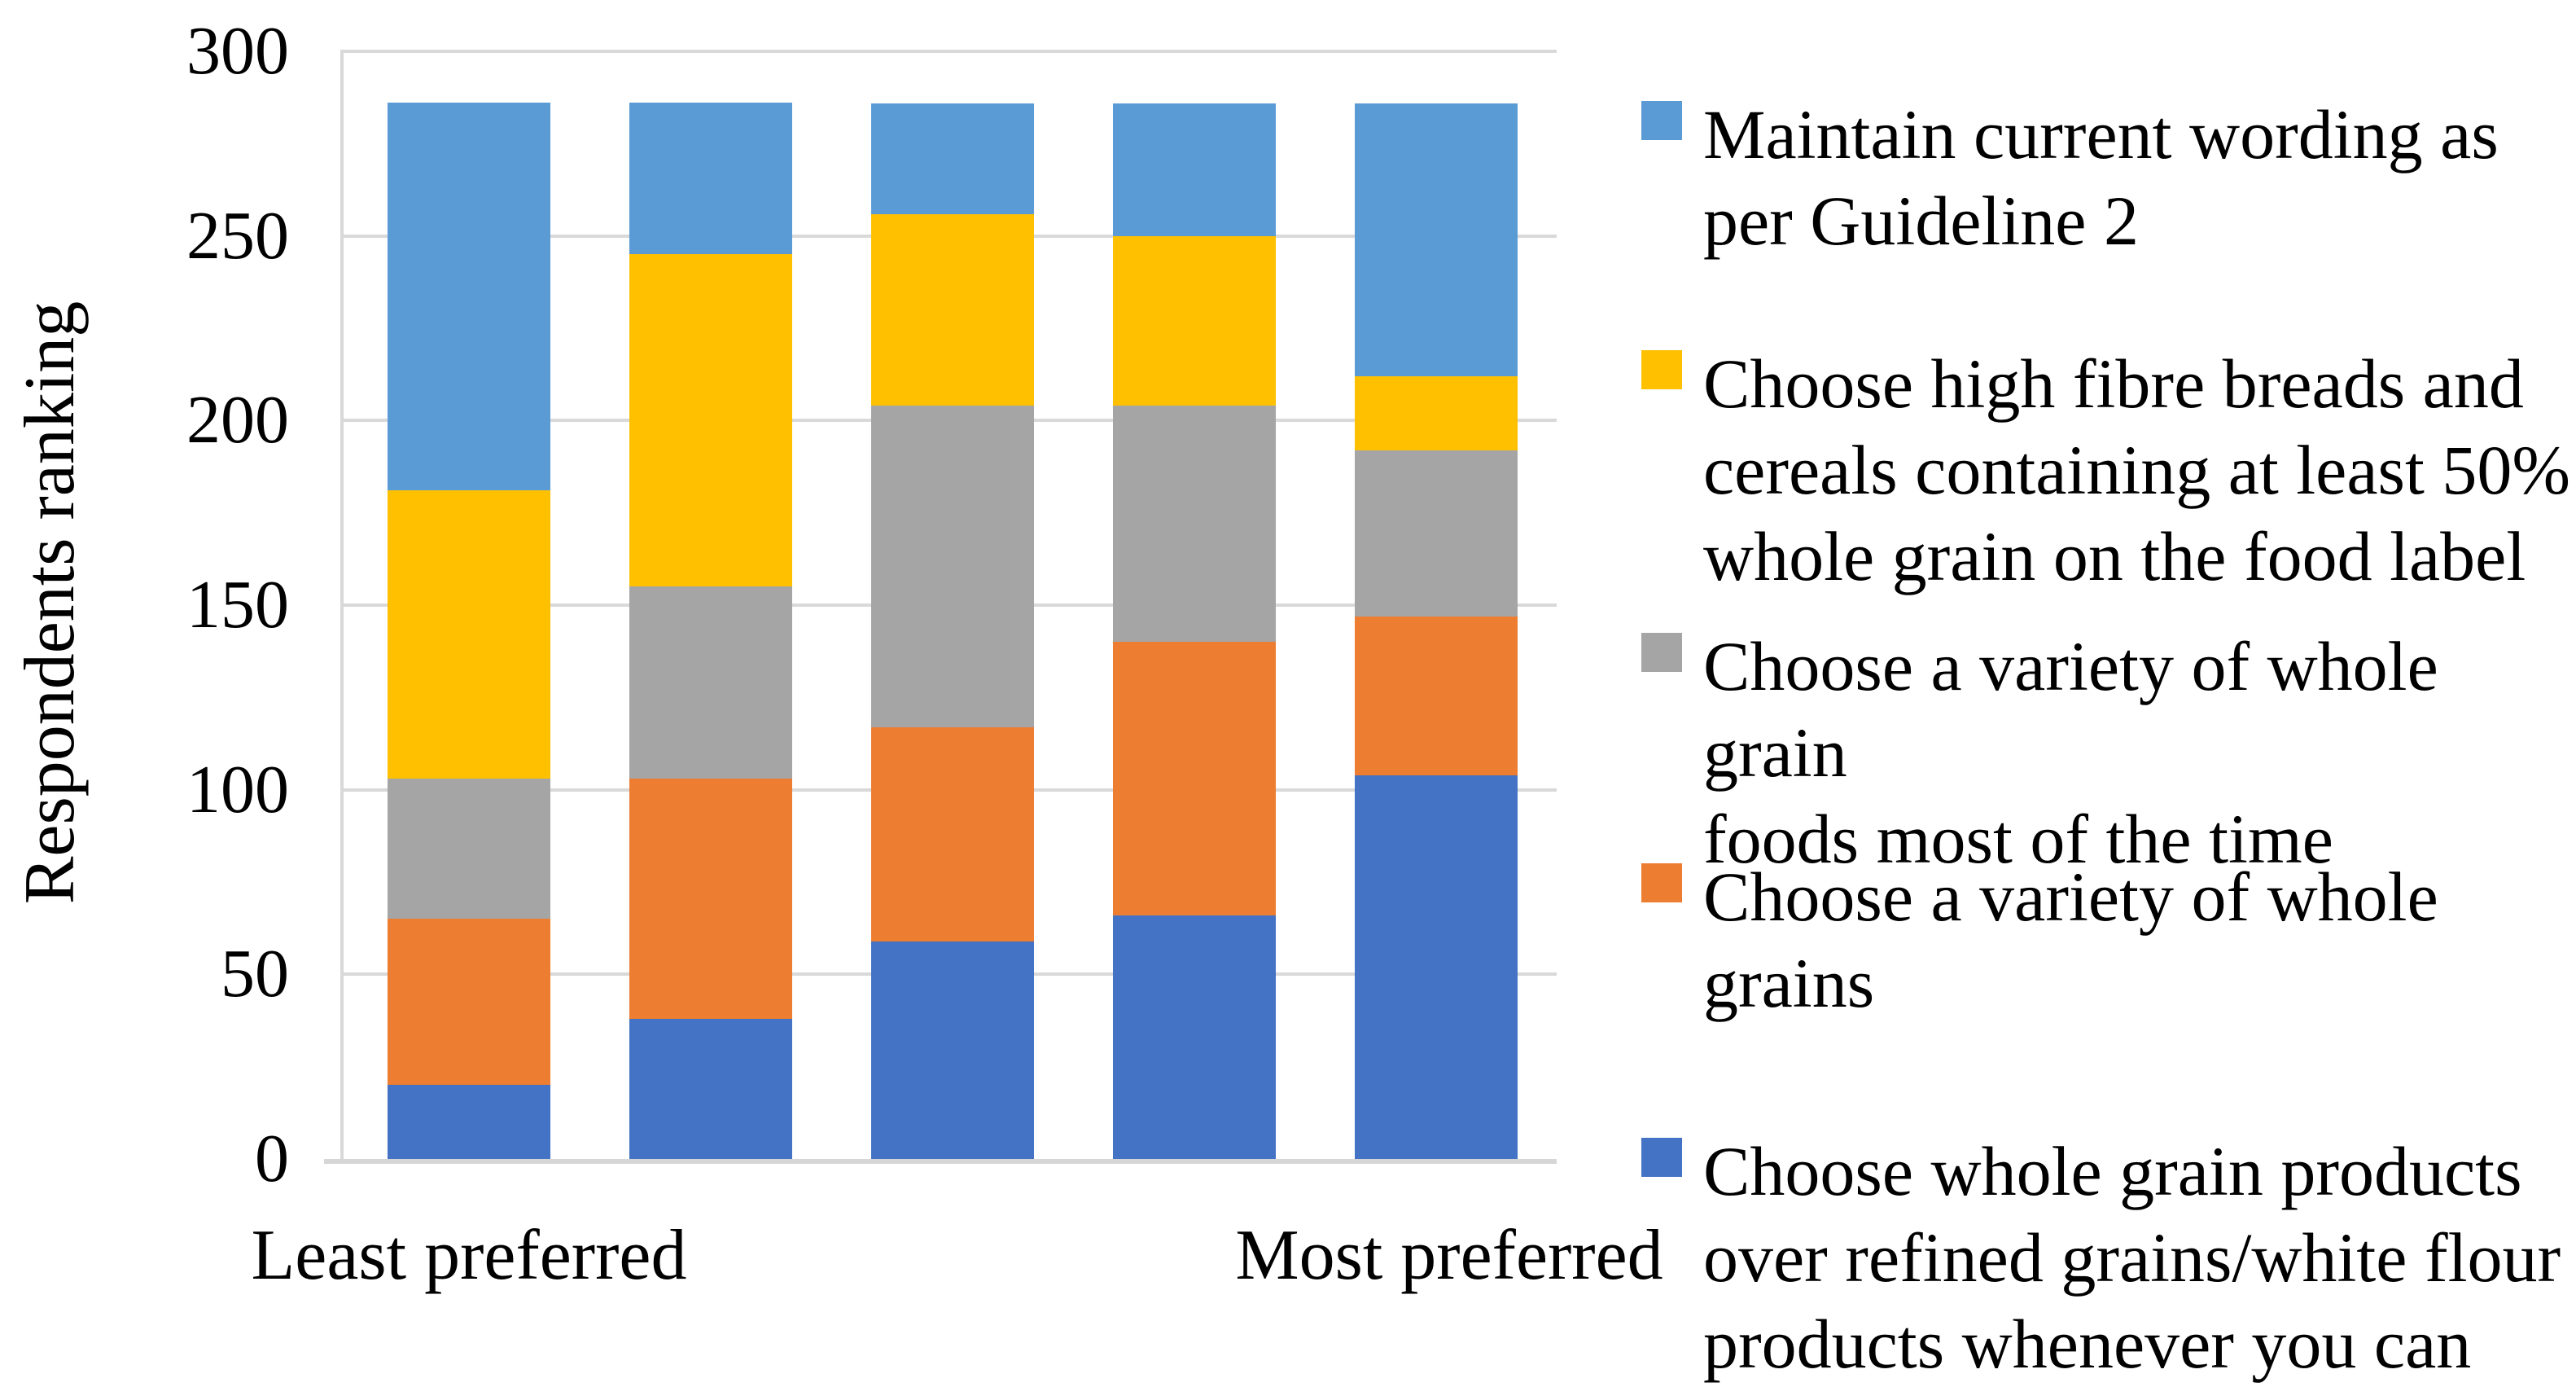 The width and height of the screenshot is (2576, 1387). Describe the element at coordinates (237, 789) in the screenshot. I see `y-tick-label-100: 100` at that location.